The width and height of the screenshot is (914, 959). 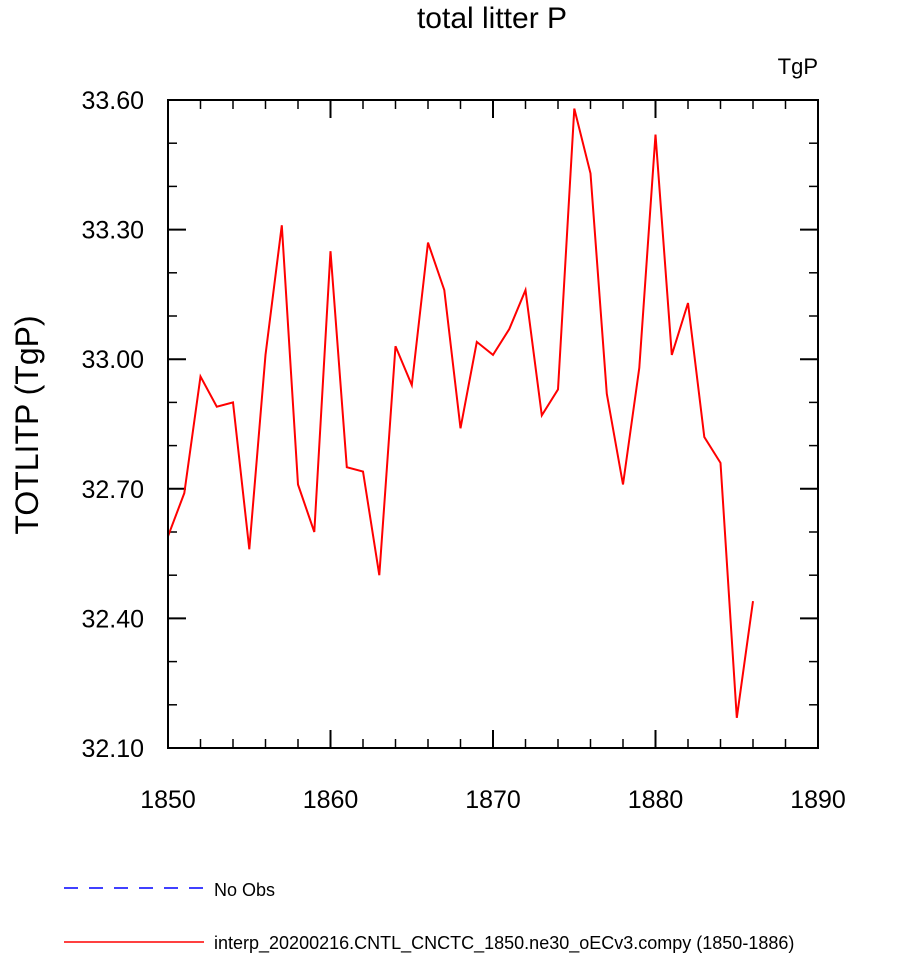 What do you see at coordinates (818, 800) in the screenshot?
I see `x-tick-label: 1890` at bounding box center [818, 800].